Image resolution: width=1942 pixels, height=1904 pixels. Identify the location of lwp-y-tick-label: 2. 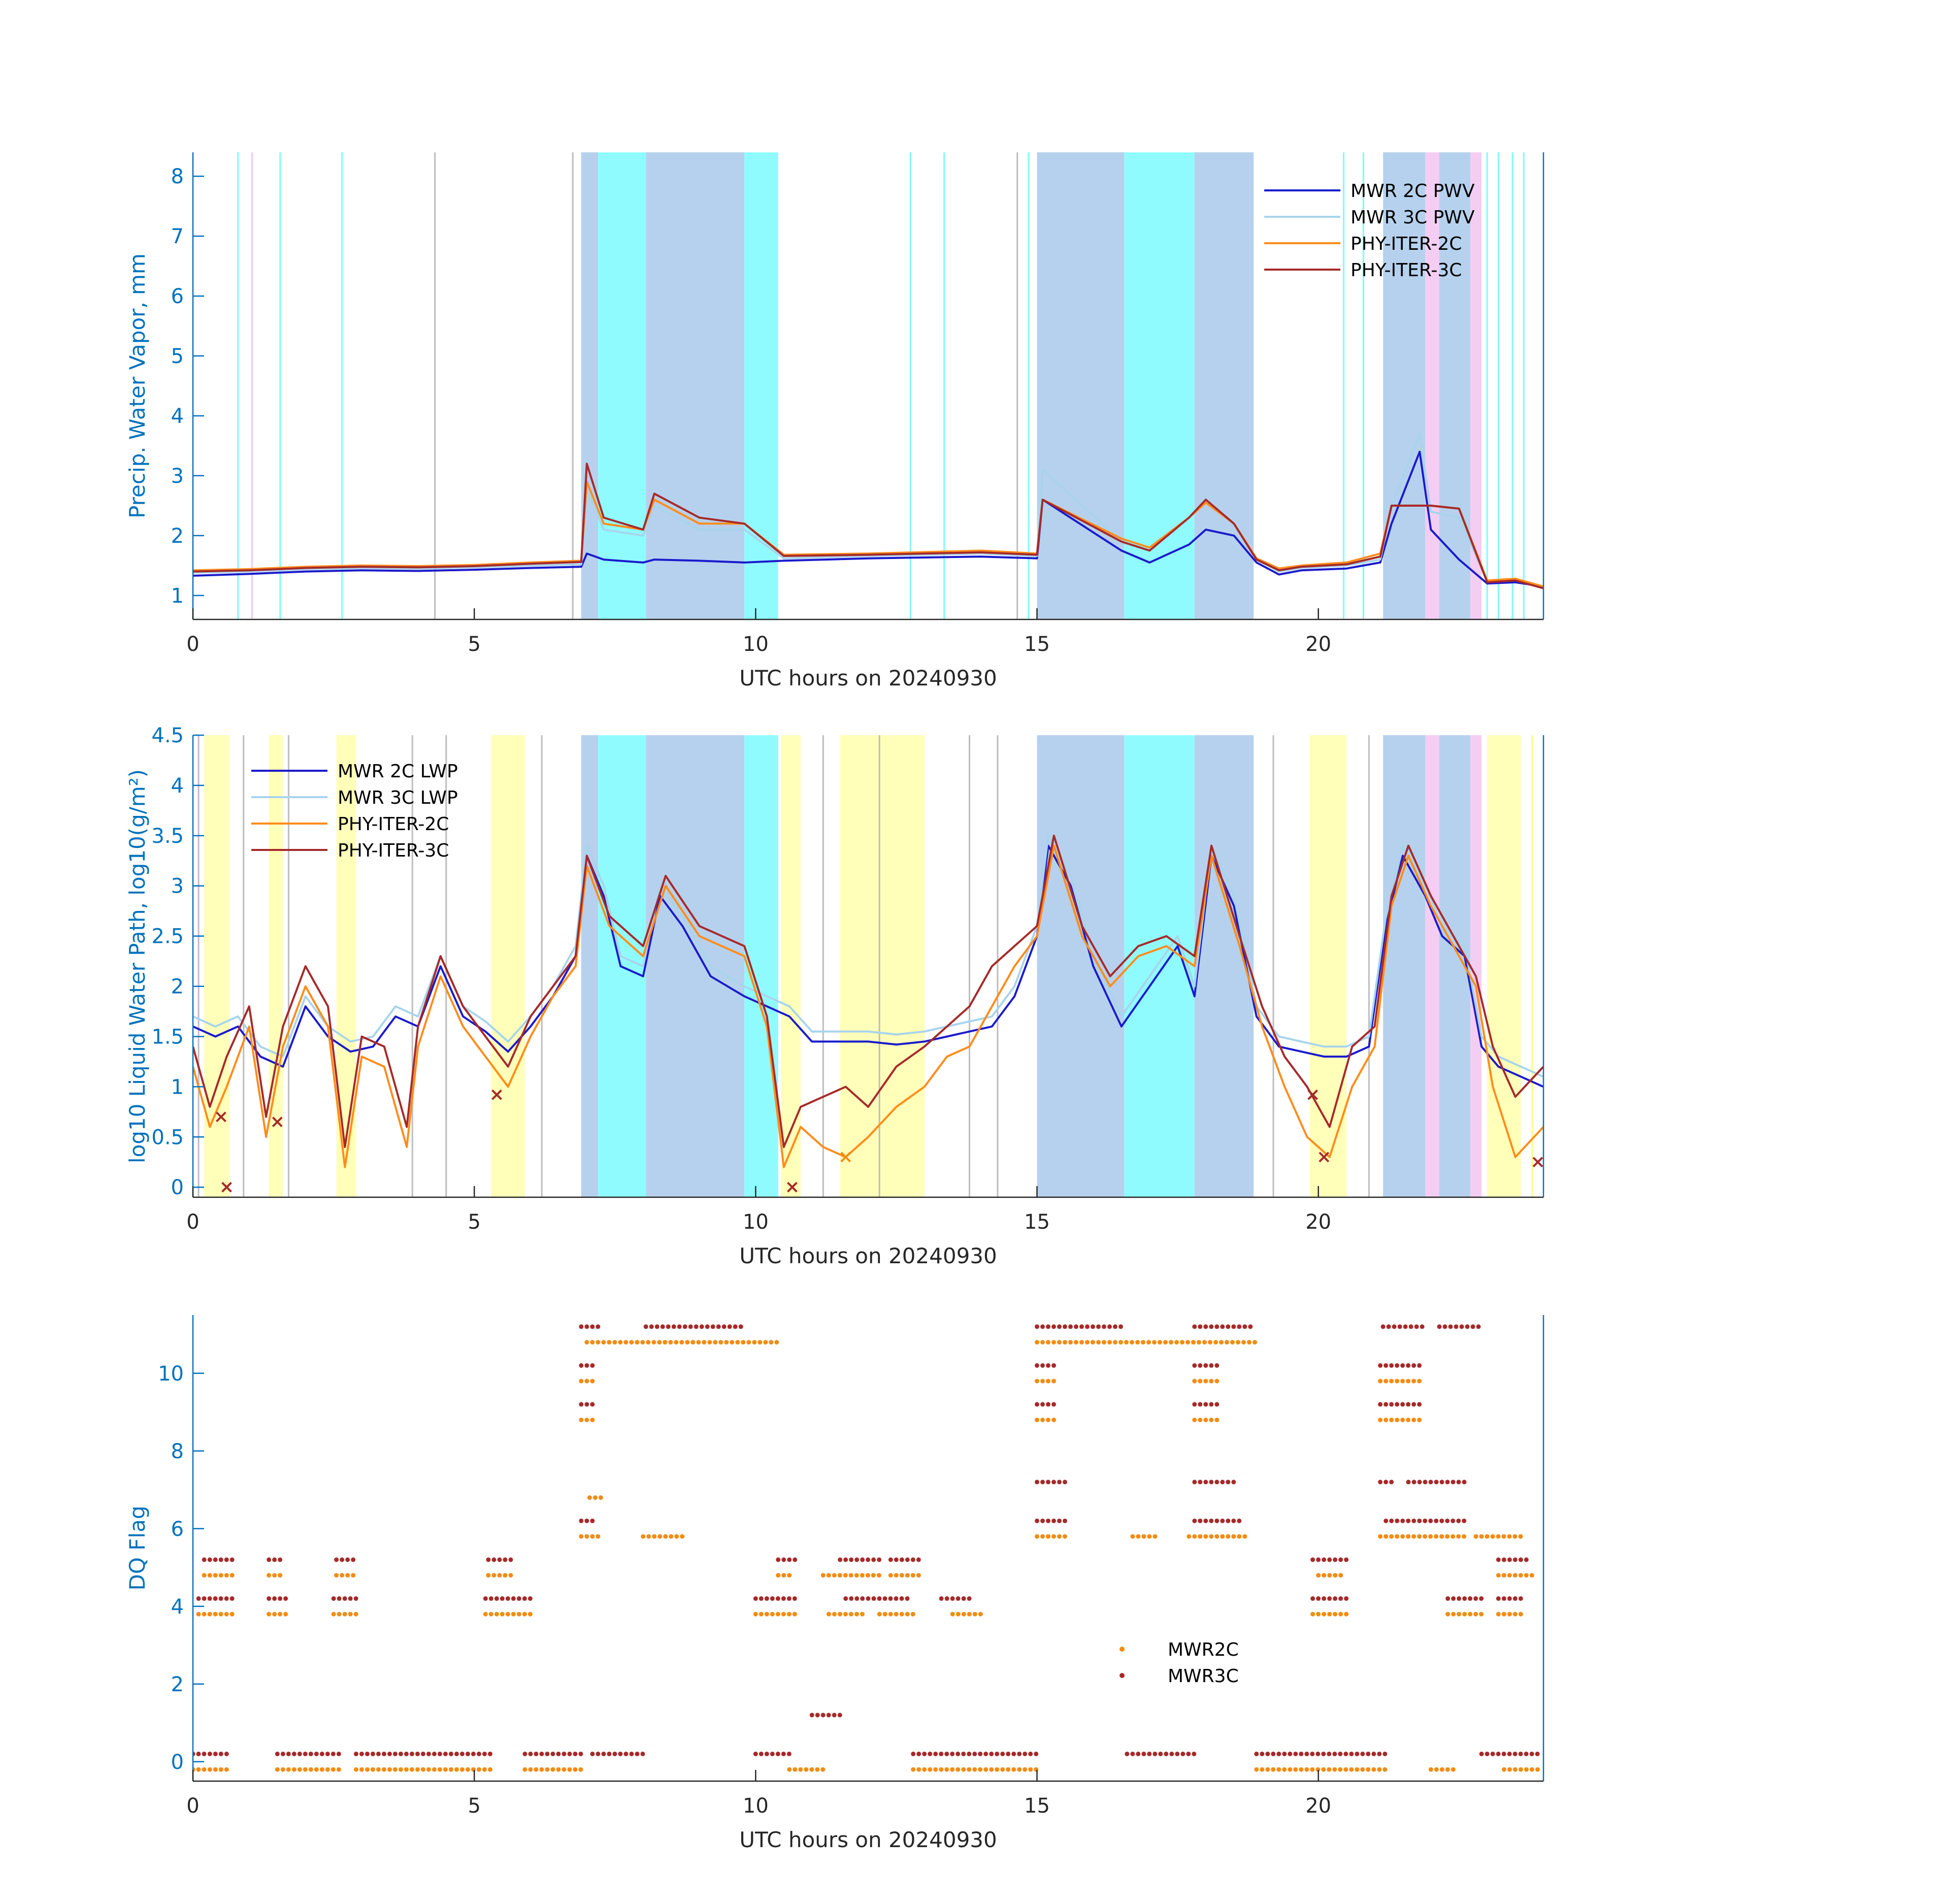
(177, 987).